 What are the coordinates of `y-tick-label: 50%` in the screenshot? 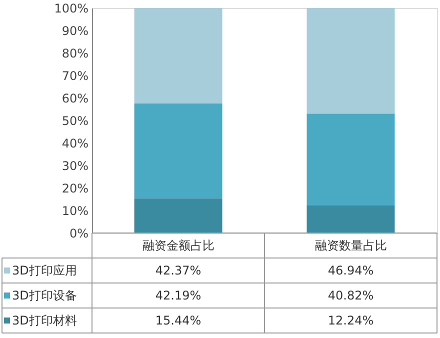 It's located at (75, 121).